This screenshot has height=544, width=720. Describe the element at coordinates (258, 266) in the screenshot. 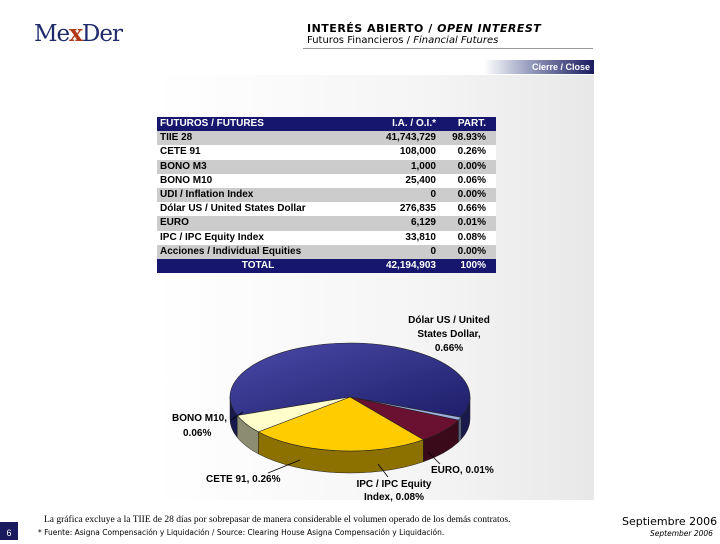

I see `total-label: TOTAL` at that location.